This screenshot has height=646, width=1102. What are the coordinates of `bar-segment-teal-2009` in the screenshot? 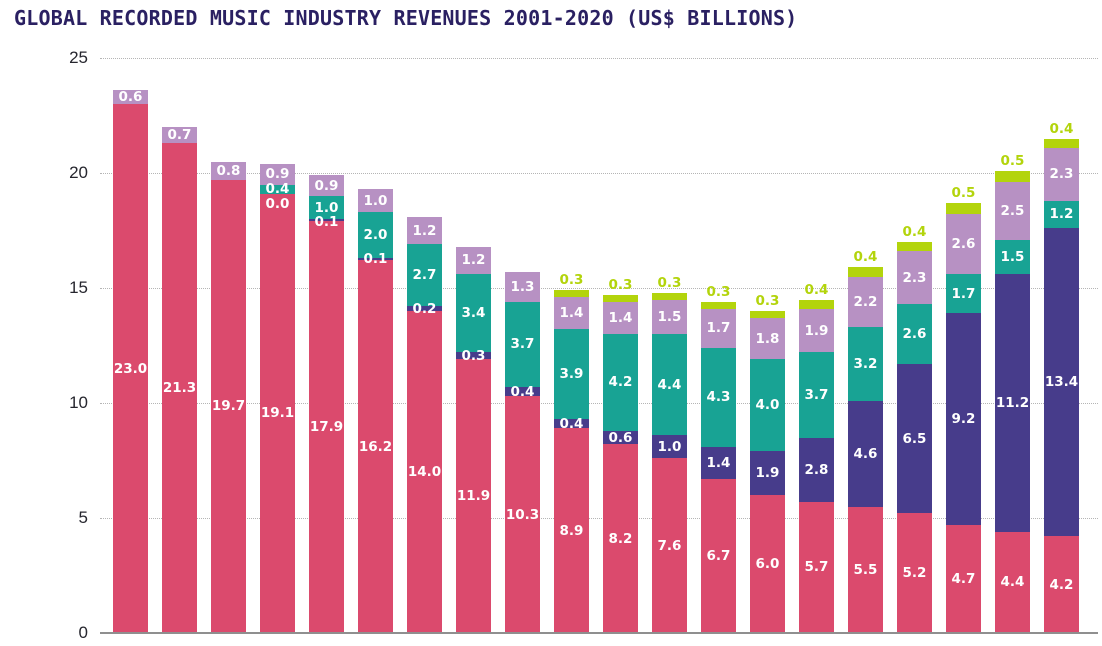 It's located at (522, 344).